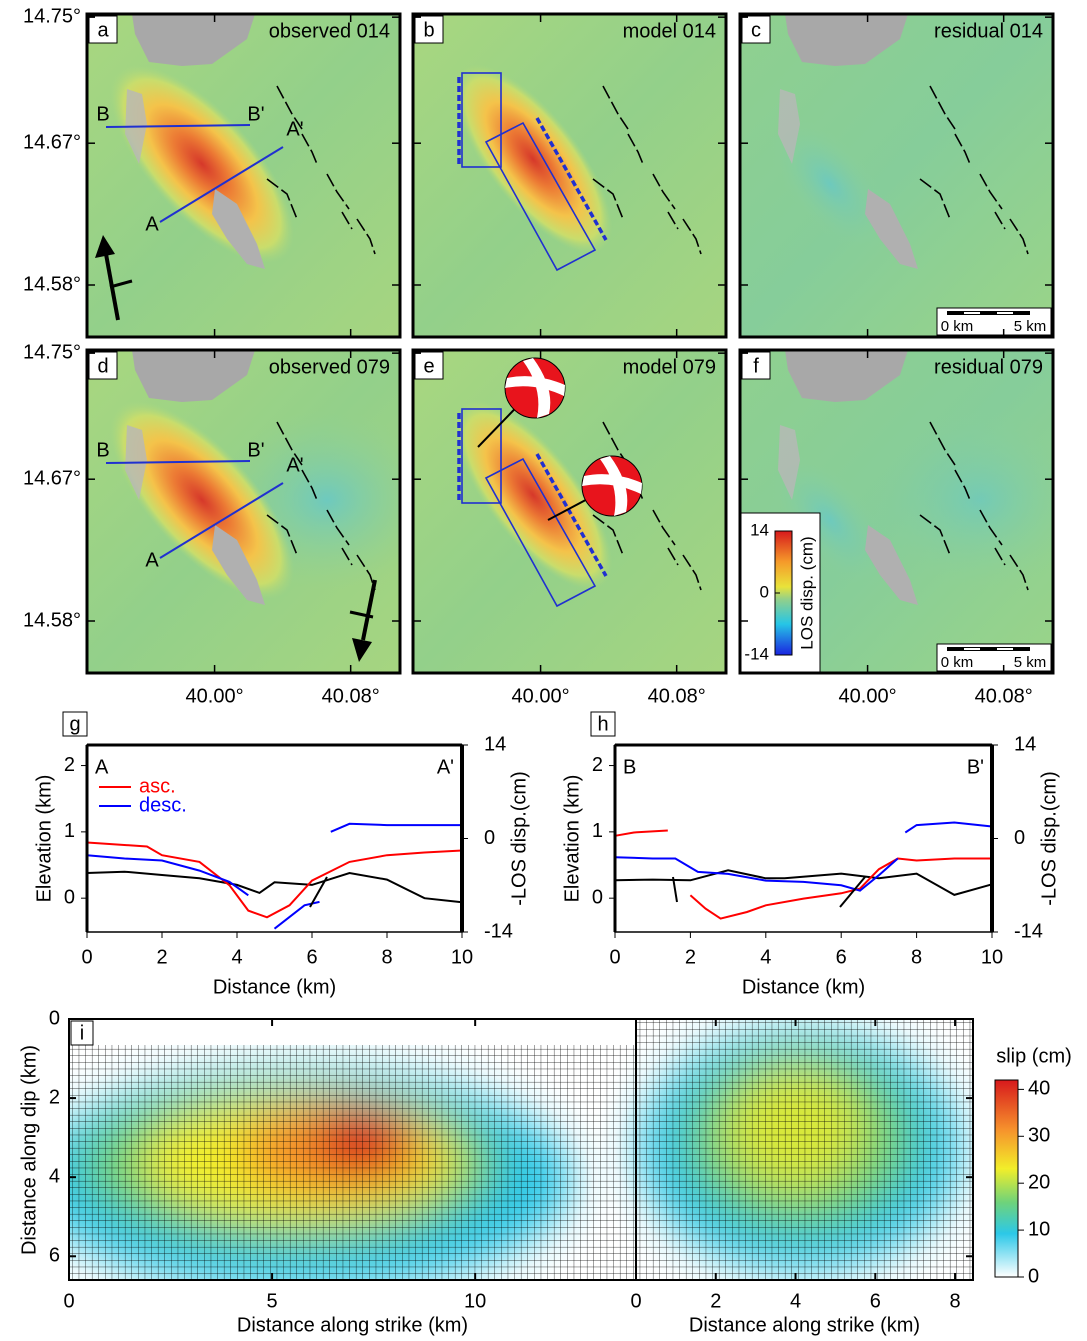 The height and width of the screenshot is (1341, 1087). I want to click on north-arrow-head, so click(362, 650).